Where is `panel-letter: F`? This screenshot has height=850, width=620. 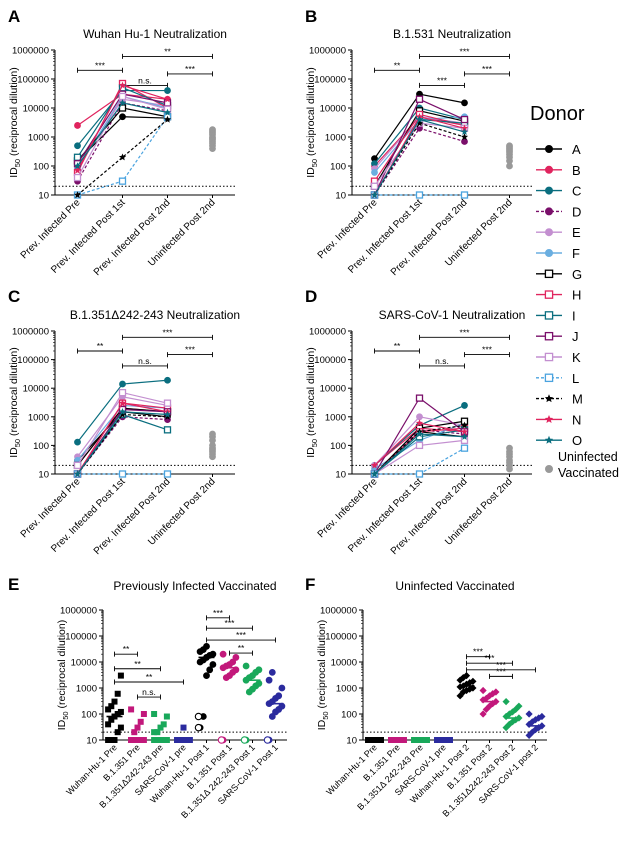 panel-letter: F is located at coordinates (310, 584).